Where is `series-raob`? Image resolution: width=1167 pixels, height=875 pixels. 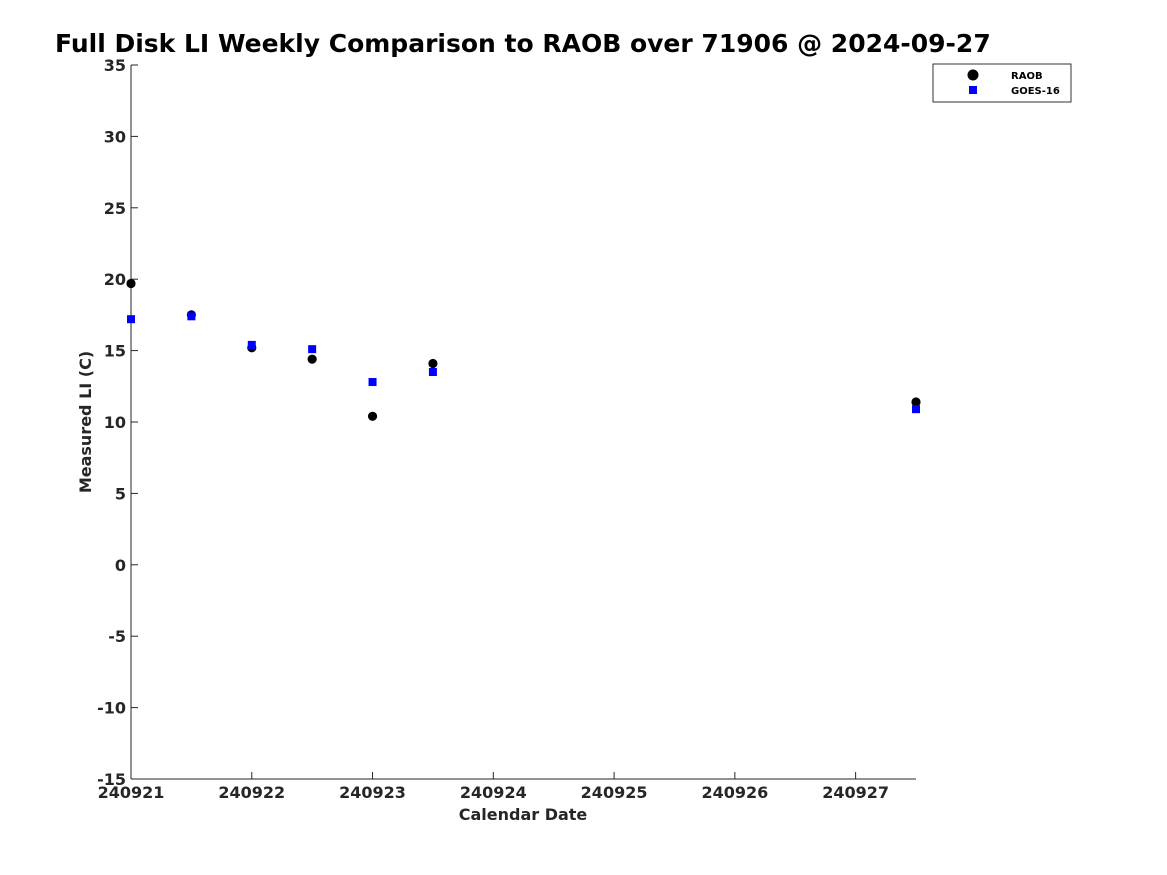
series-raob is located at coordinates (523, 349).